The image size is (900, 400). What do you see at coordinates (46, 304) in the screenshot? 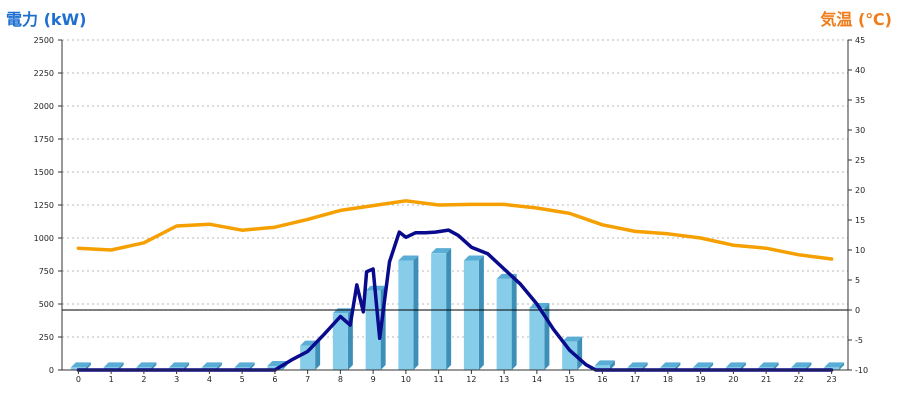
I see `left-tick-label: 500` at bounding box center [46, 304].